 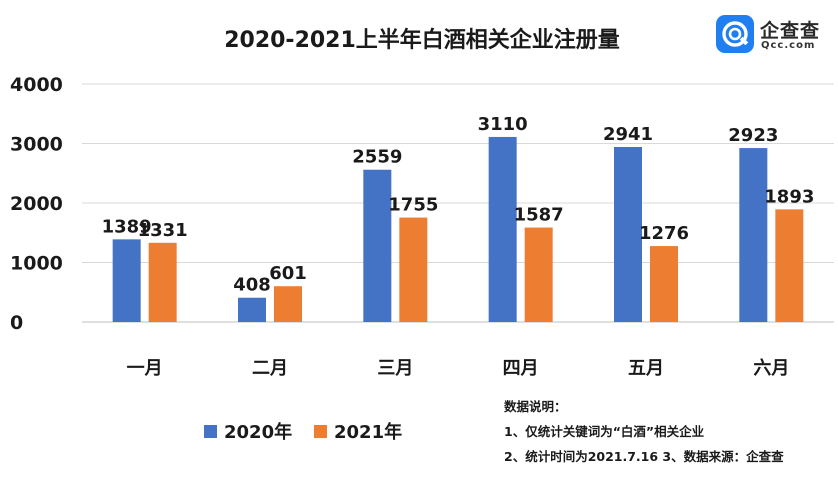 I want to click on x-tick-label: 六月, so click(x=771, y=368).